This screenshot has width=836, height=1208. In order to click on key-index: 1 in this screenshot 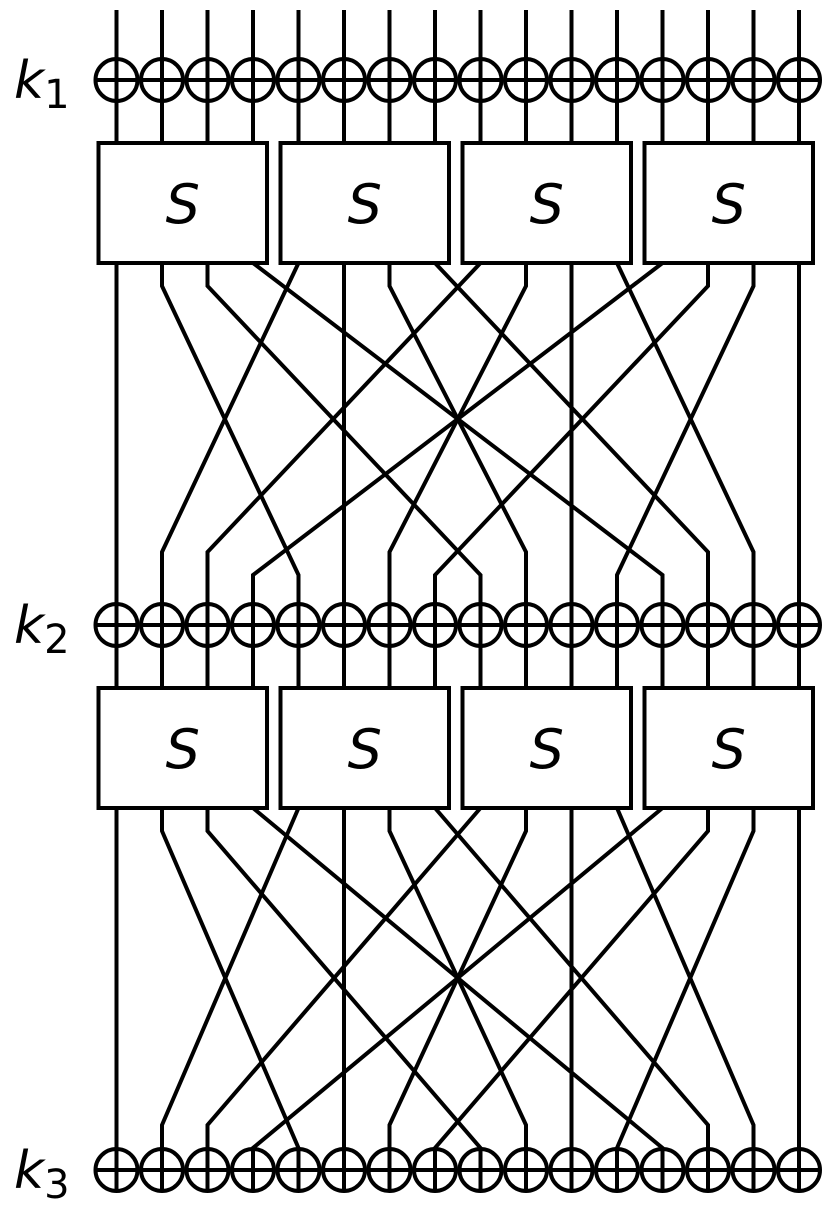, I will do `click(56, 95)`.